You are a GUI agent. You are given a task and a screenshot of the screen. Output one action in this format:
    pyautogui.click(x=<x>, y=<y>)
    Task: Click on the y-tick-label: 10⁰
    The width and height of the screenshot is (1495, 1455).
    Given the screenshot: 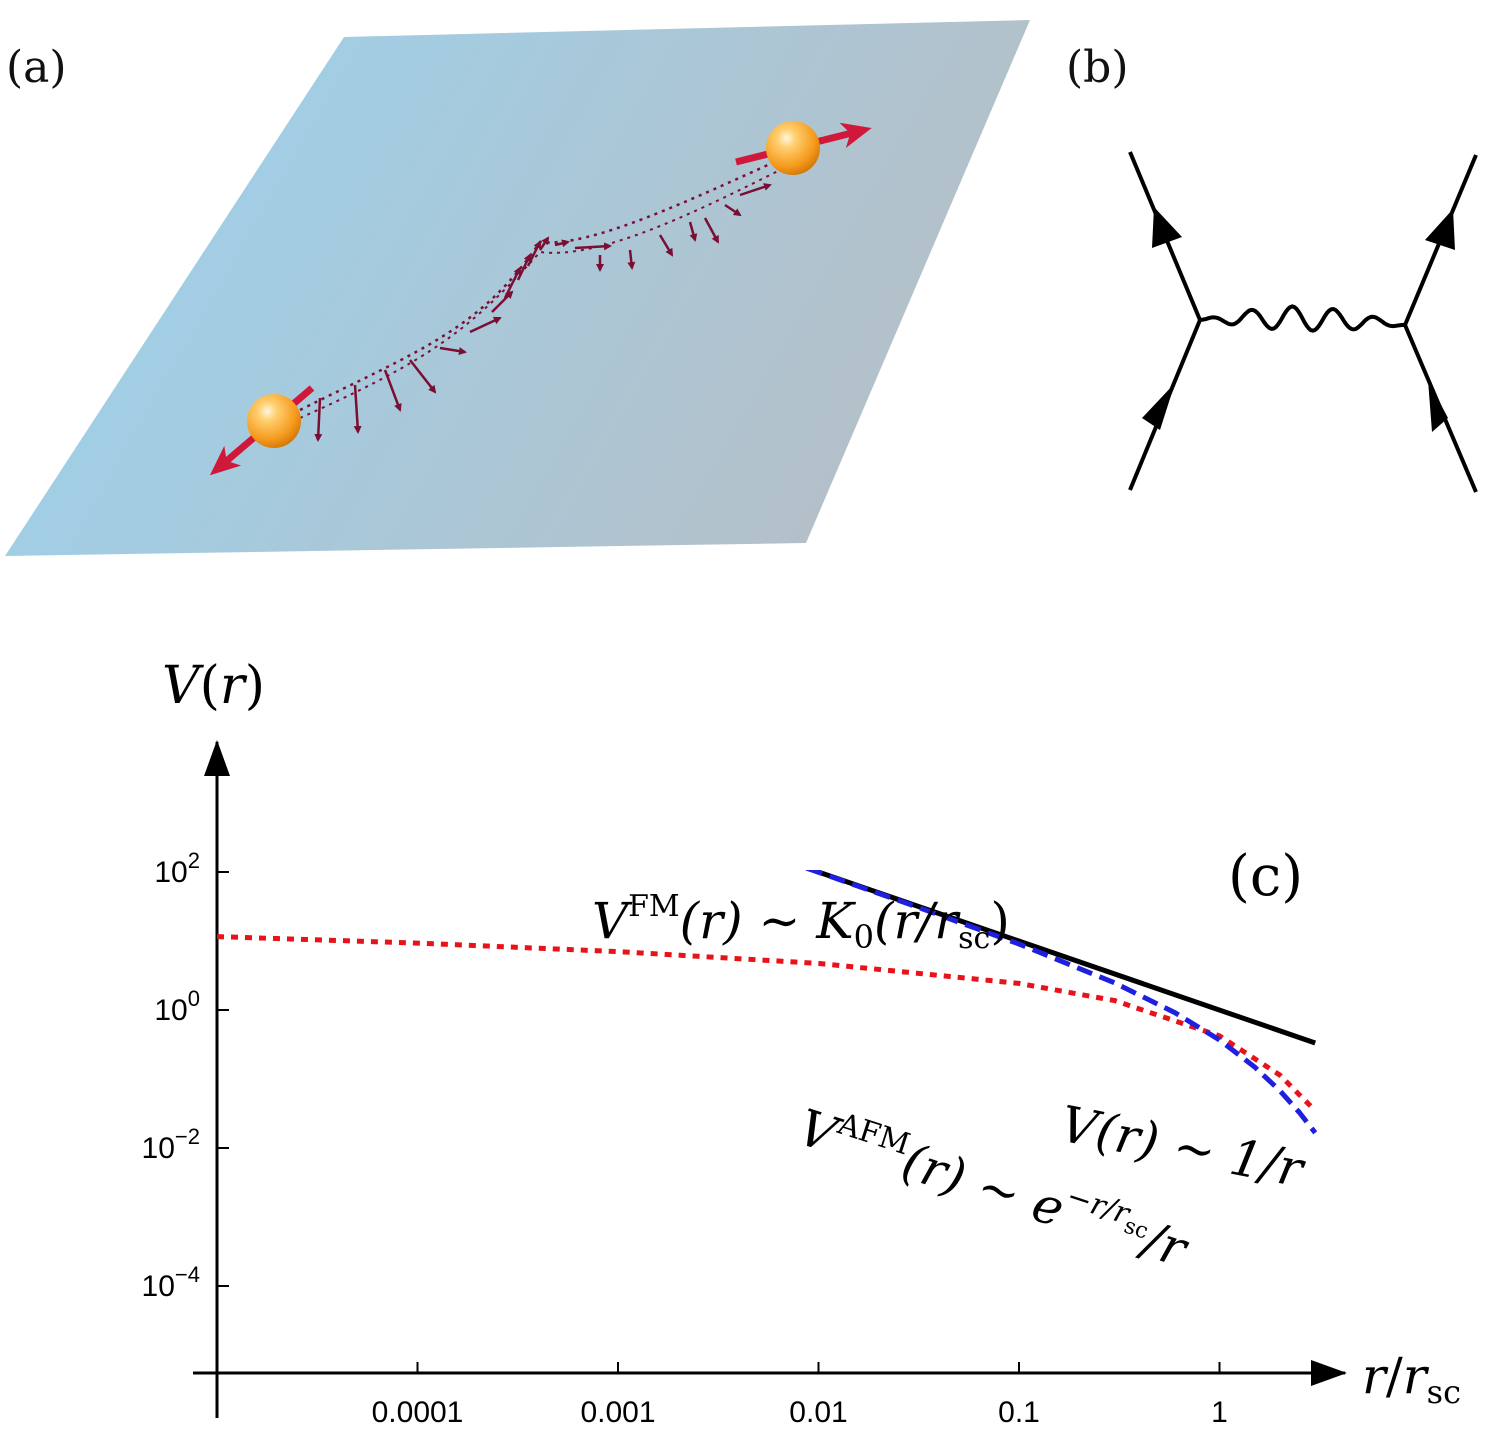 What is the action you would take?
    pyautogui.click(x=177, y=1006)
    